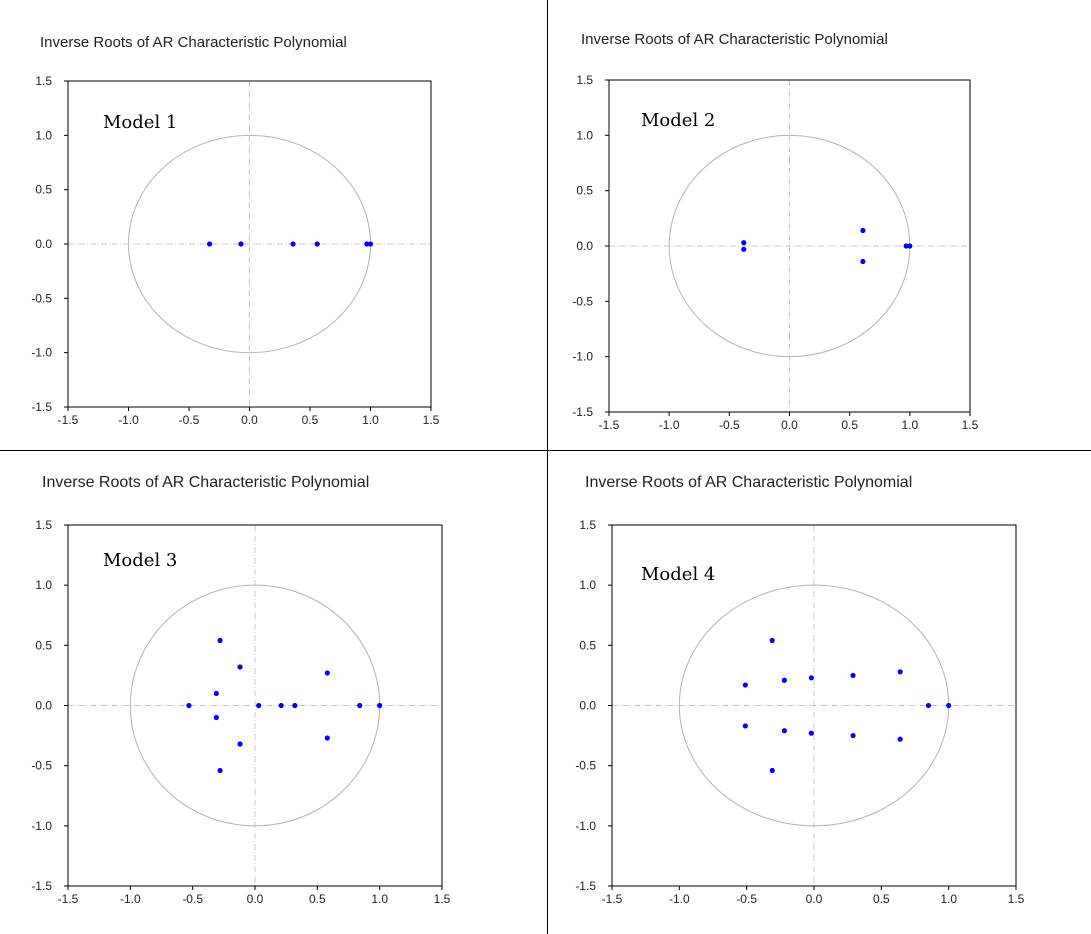 The image size is (1091, 934). What do you see at coordinates (140, 122) in the screenshot?
I see `model-annotation: Model 1` at bounding box center [140, 122].